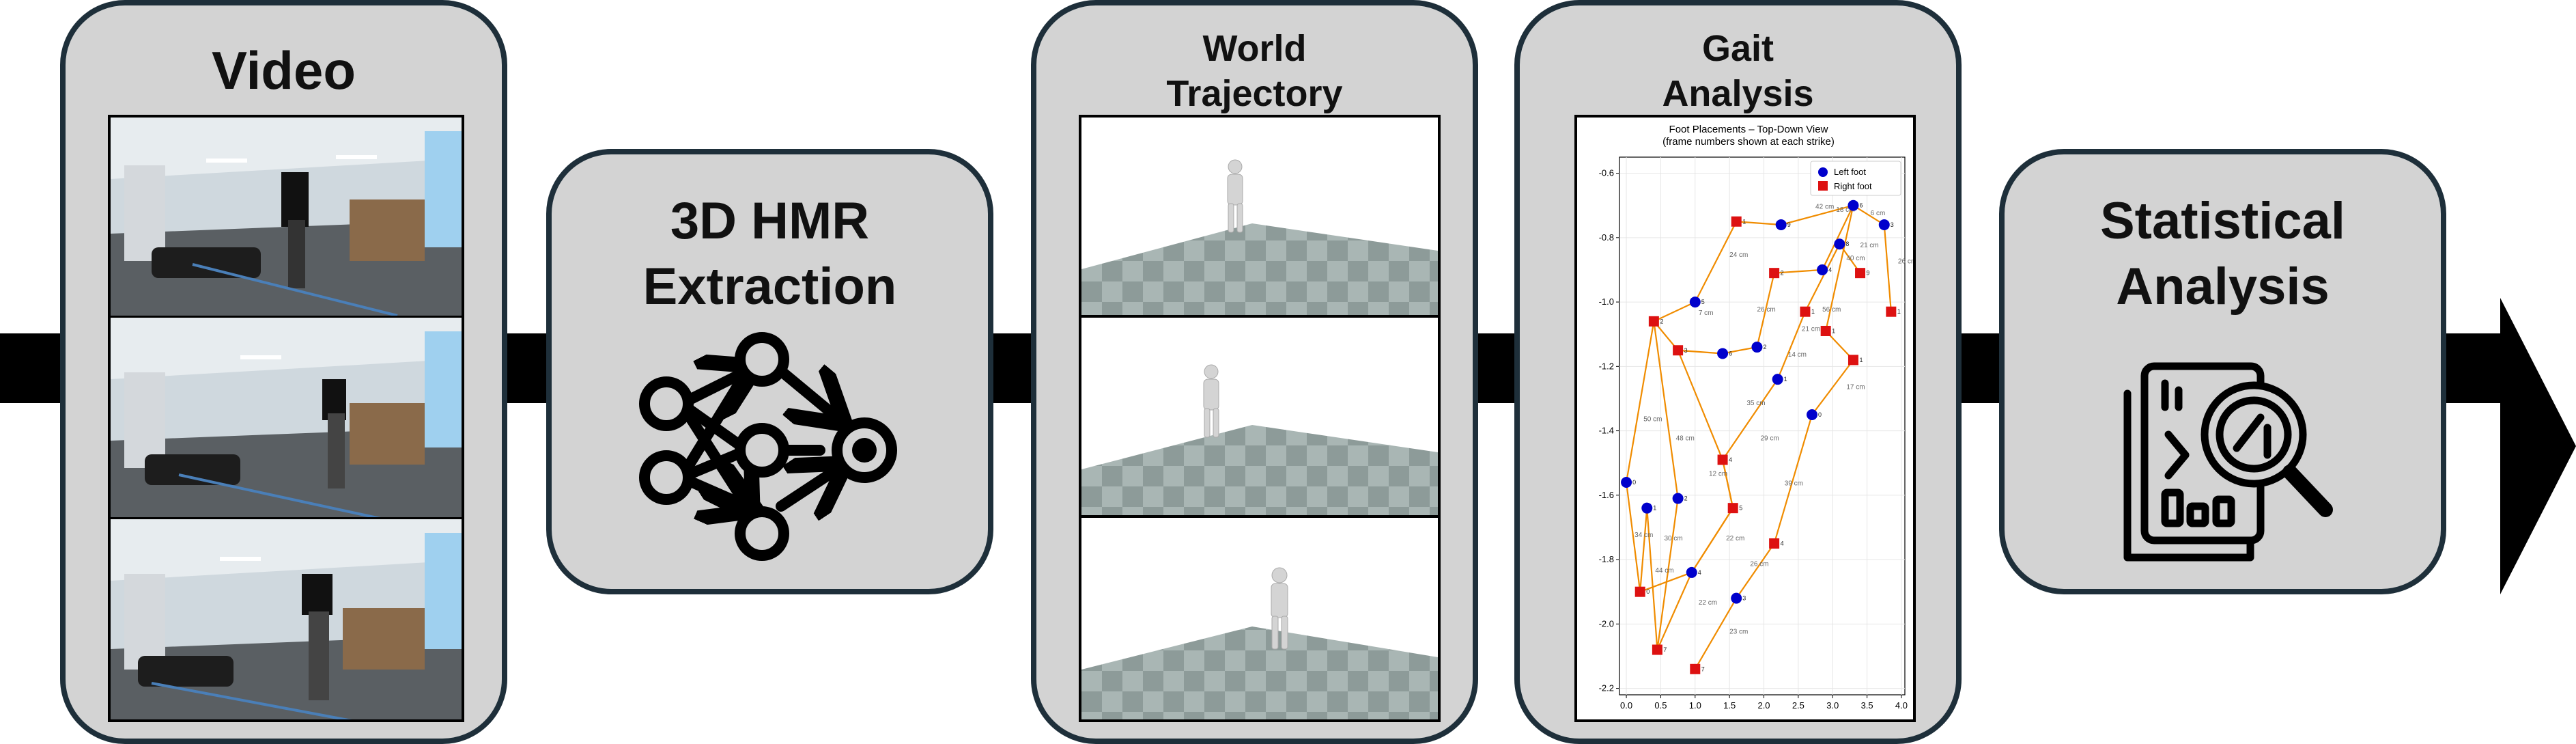  Describe the element at coordinates (1673, 538) in the screenshot. I see `step-distance-label: 30 cm` at that location.